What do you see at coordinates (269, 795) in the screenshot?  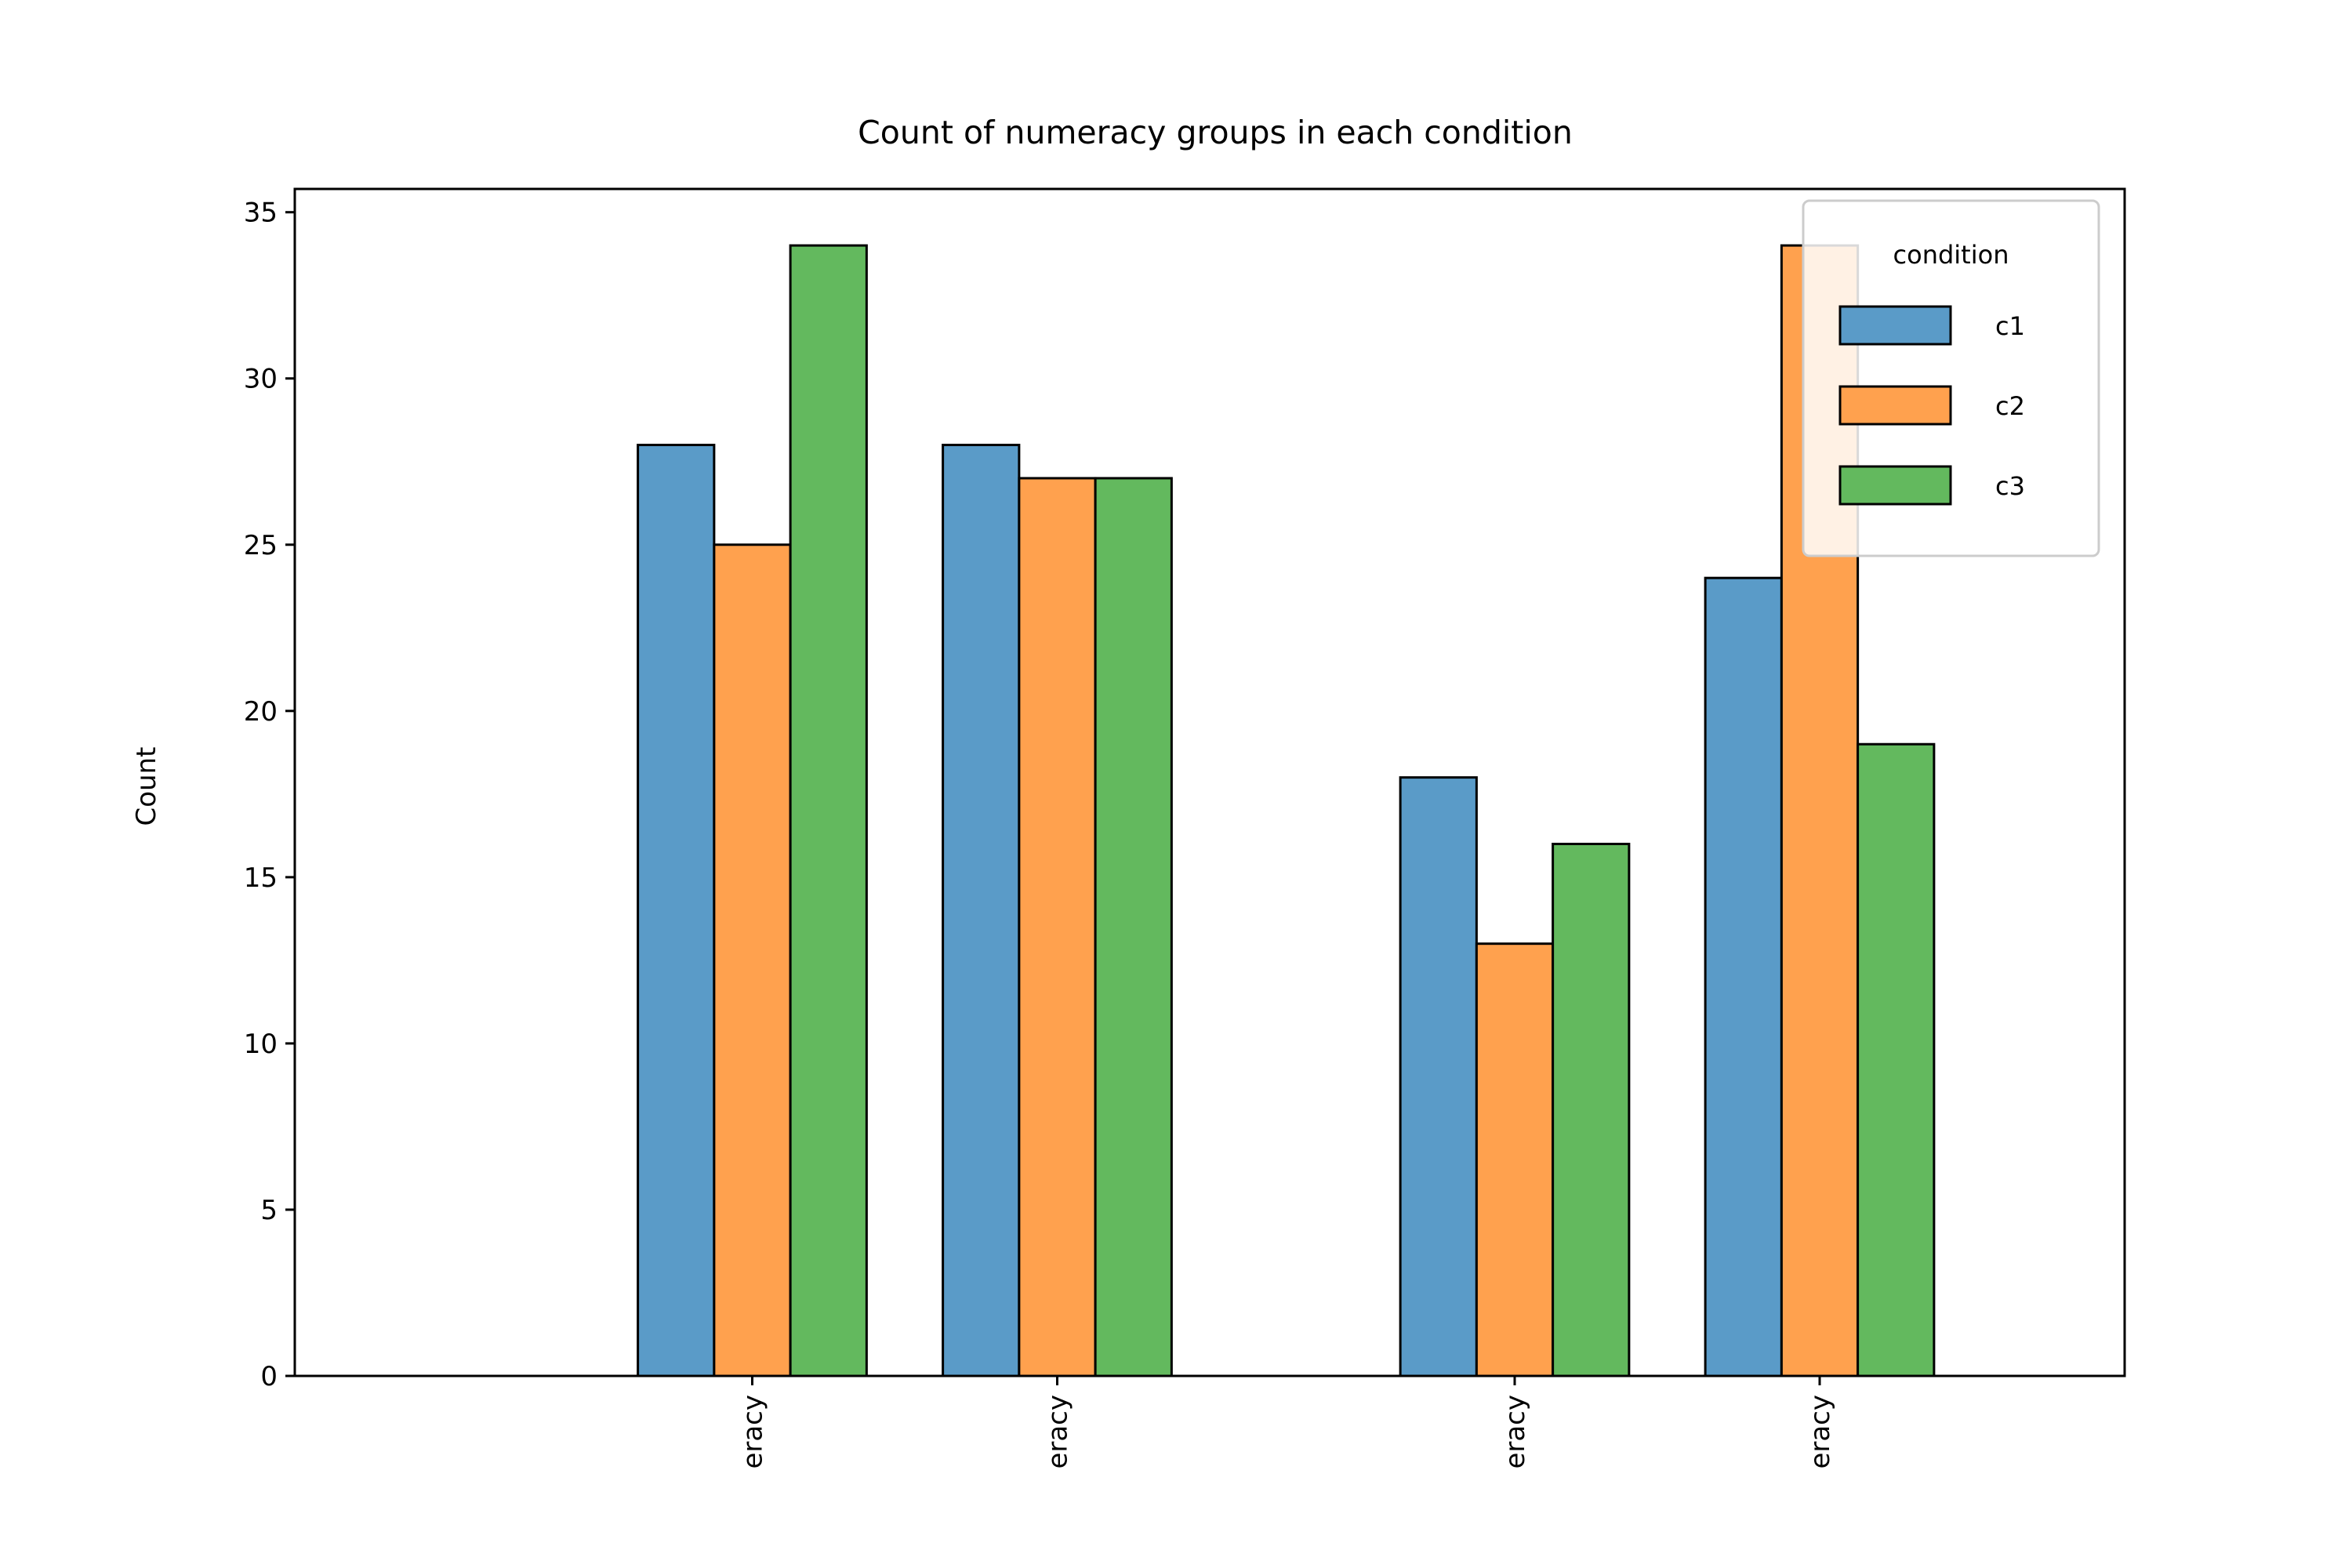 I see `y-ticks-group: 0 5 10 15 20 25 30 35` at bounding box center [269, 795].